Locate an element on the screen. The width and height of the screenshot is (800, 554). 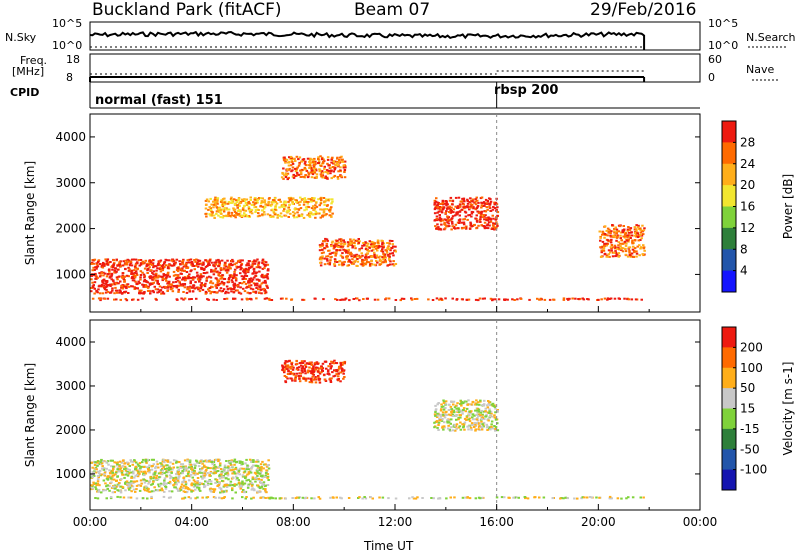
power-colorbar-swatch is located at coordinates (729, 238).